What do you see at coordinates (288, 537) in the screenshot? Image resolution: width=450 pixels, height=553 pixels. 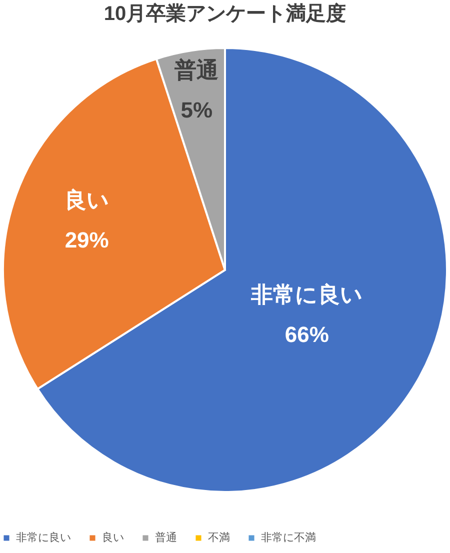 I see `legend-label: 非常に不満` at bounding box center [288, 537].